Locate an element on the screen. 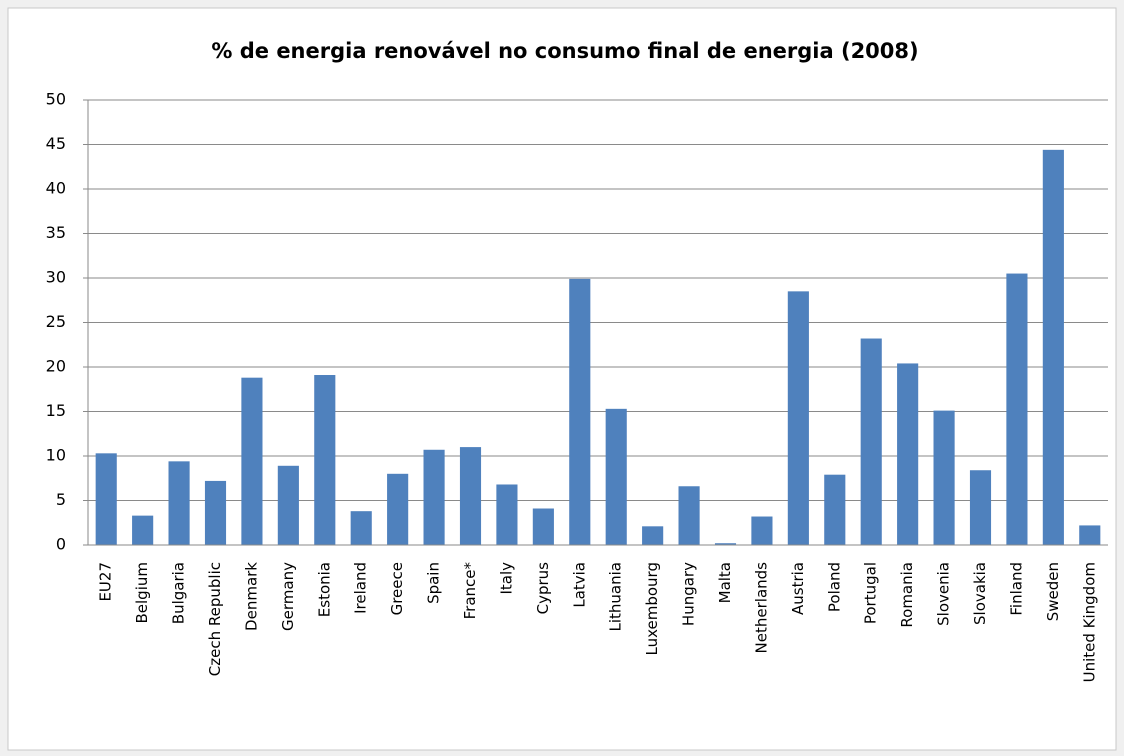  x-tick-label: Netherlands is located at coordinates (761, 608).